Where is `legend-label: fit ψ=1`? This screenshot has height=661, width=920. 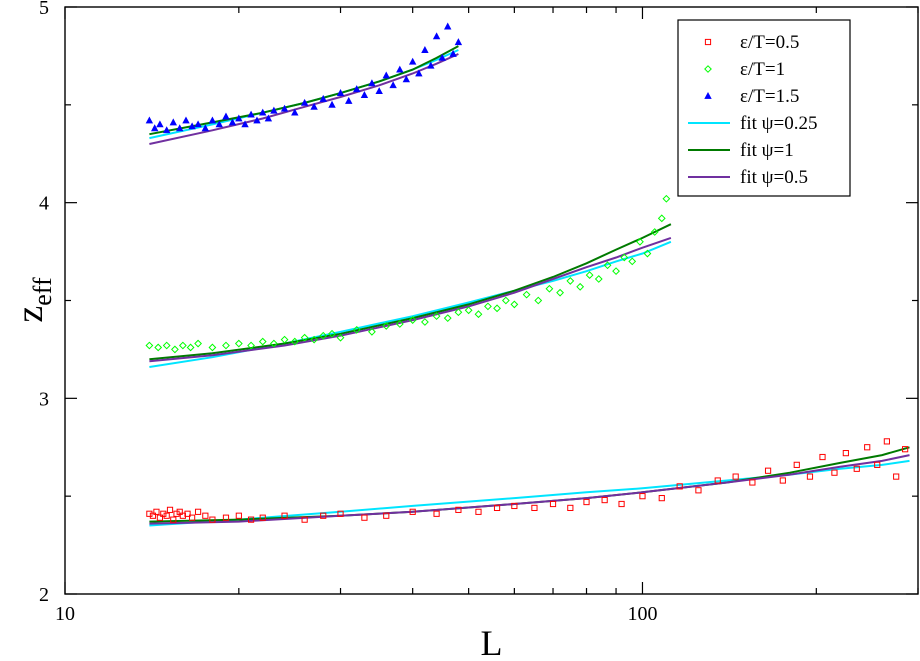
legend-label: fit ψ=1 is located at coordinates (767, 150).